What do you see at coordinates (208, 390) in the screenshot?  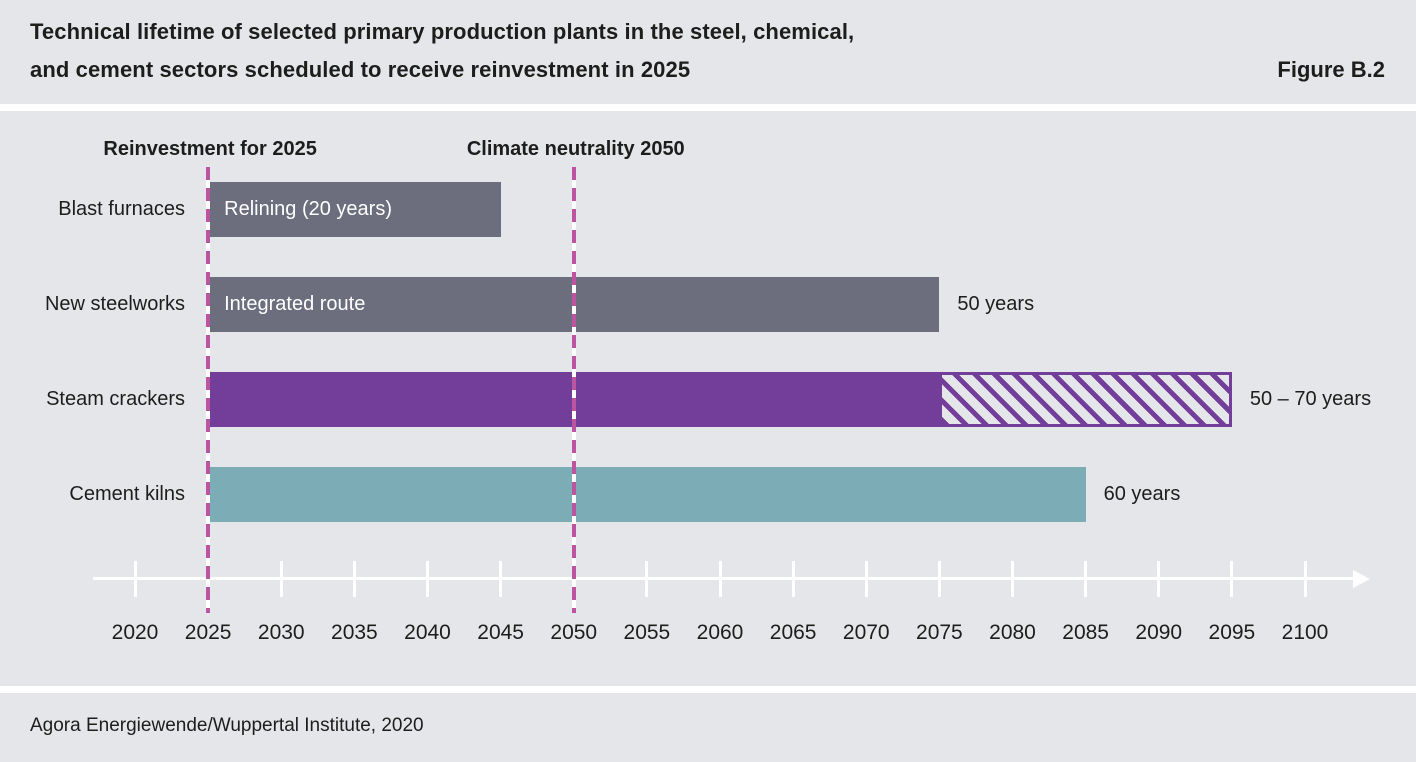 I see `dashed-line-2025` at bounding box center [208, 390].